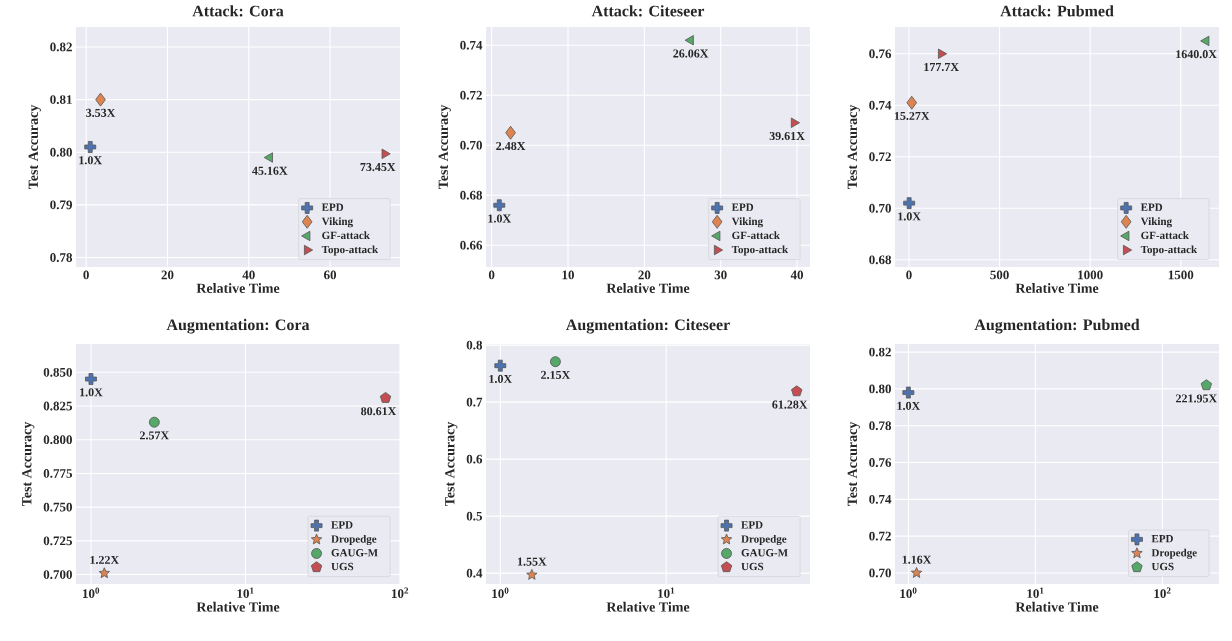 This screenshot has width=1232, height=641. Describe the element at coordinates (787, 136) in the screenshot. I see `annotation: 39.61X` at that location.